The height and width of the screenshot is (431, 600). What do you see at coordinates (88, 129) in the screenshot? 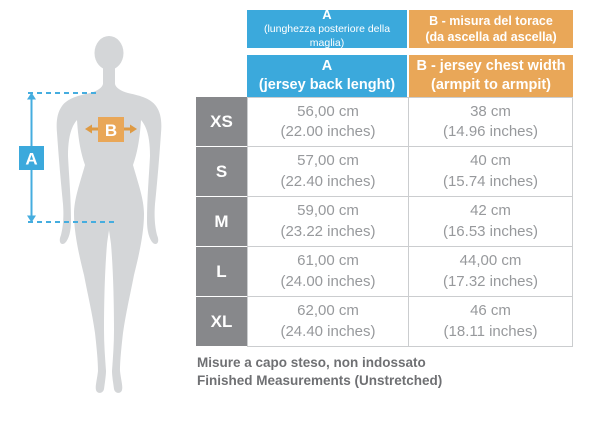
I see `width-arrowhead-left-icon` at bounding box center [88, 129].